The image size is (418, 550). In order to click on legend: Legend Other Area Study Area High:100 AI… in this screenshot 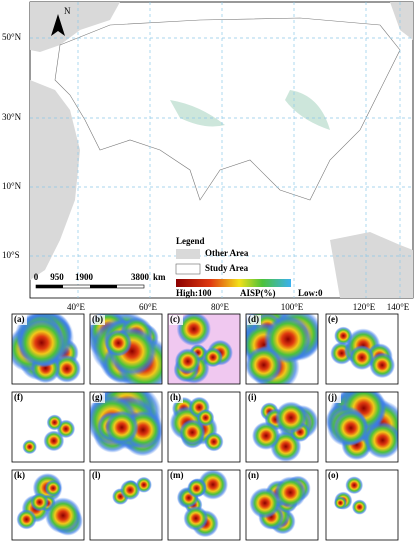, I will do `click(249, 267)`.